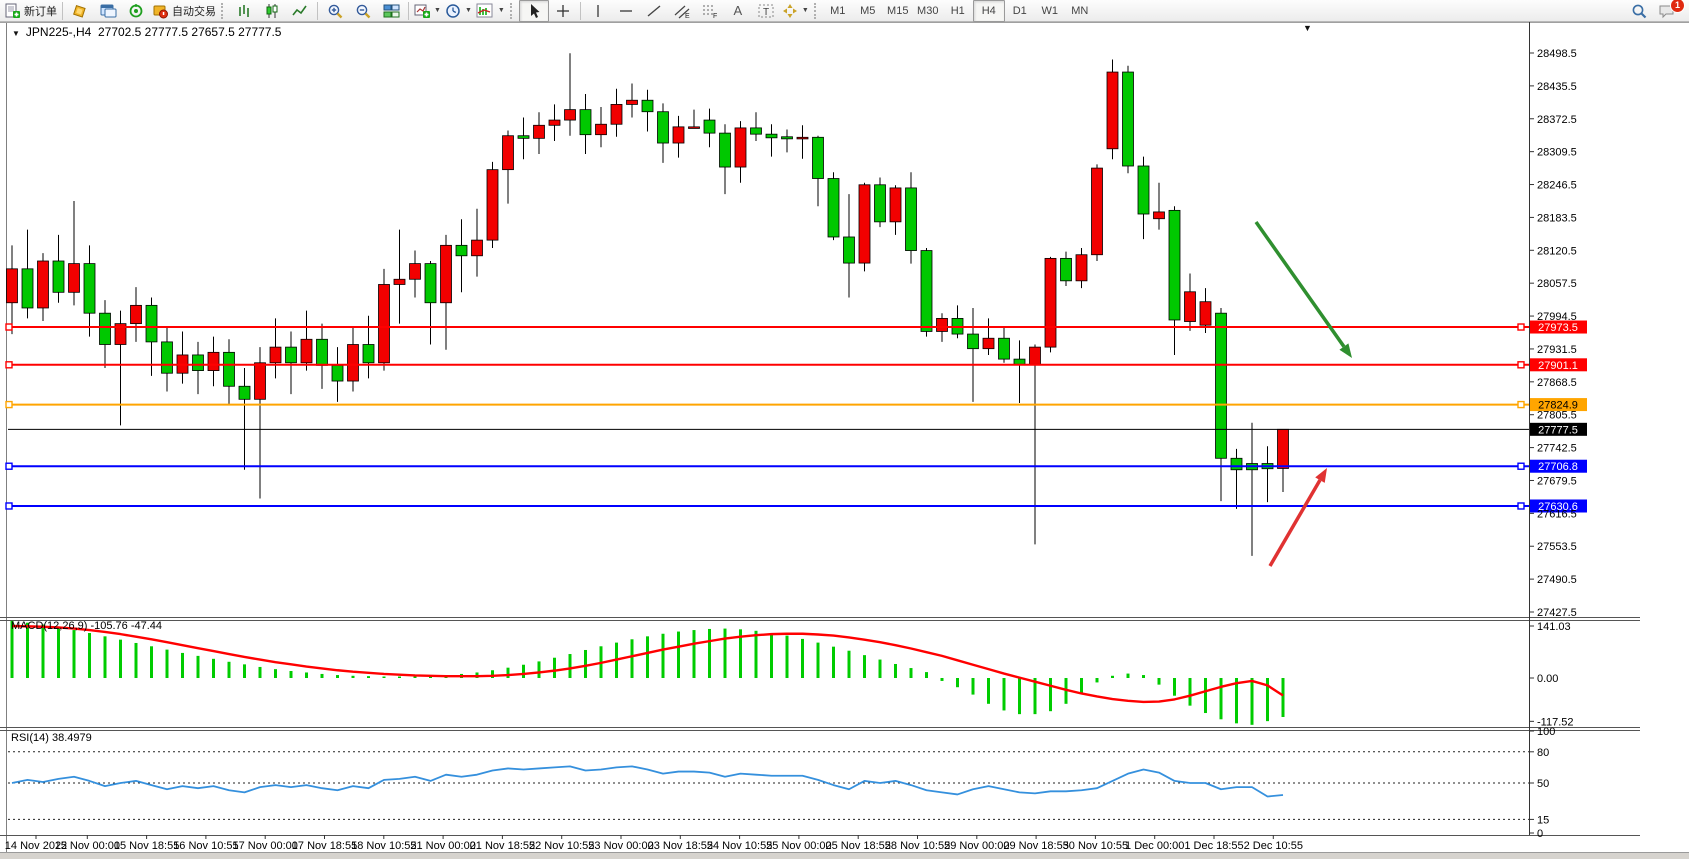 The height and width of the screenshot is (859, 1689). What do you see at coordinates (30, 11) in the screenshot?
I see `new-order-button: 新订单` at bounding box center [30, 11].